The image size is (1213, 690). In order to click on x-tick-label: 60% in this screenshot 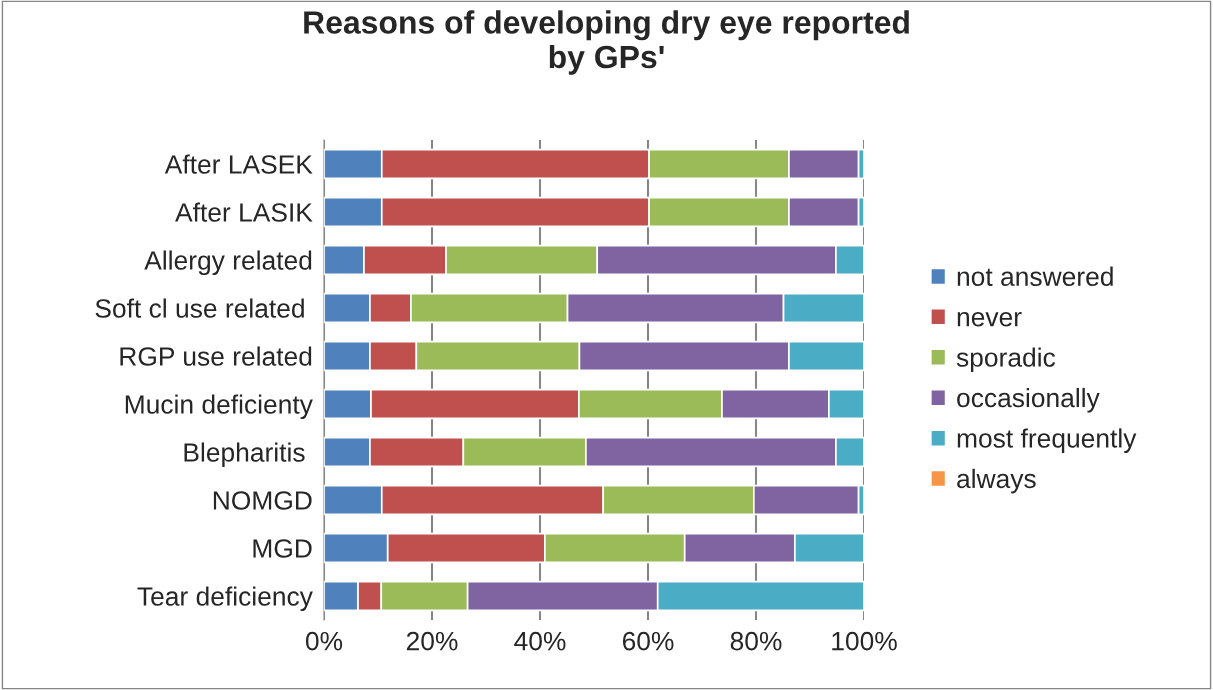, I will do `click(648, 641)`.